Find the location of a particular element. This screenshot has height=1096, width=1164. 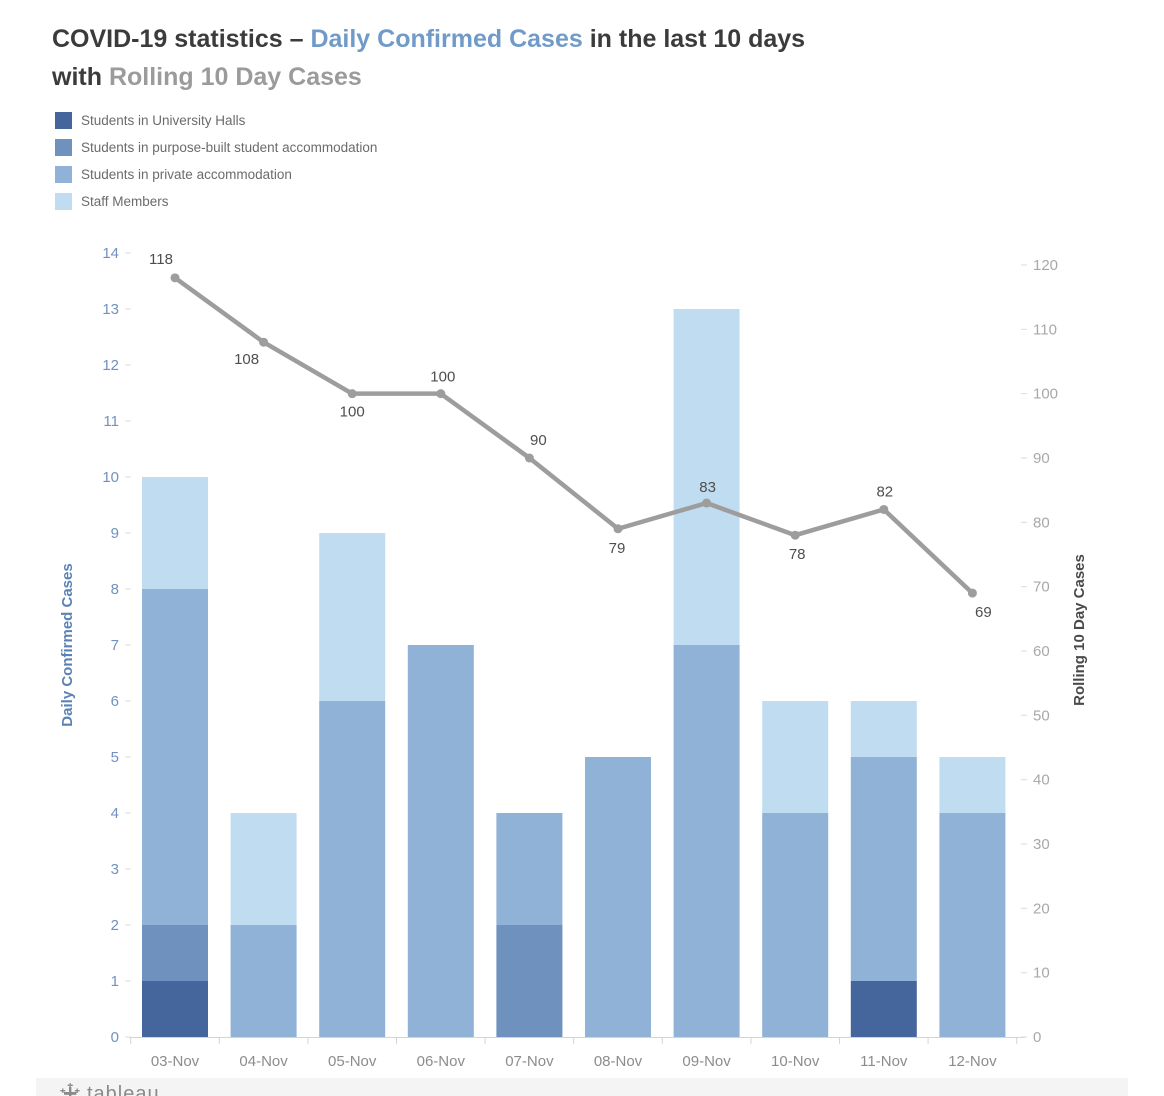

footer-bar: tableau is located at coordinates (582, 1087).